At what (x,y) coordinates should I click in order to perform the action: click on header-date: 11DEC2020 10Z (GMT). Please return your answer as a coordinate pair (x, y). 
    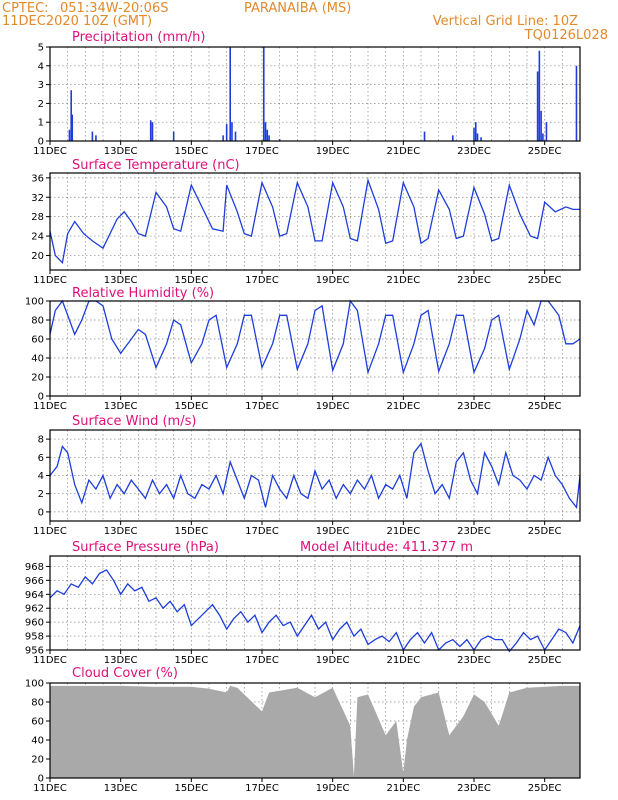
    Looking at the image, I should click on (77, 21).